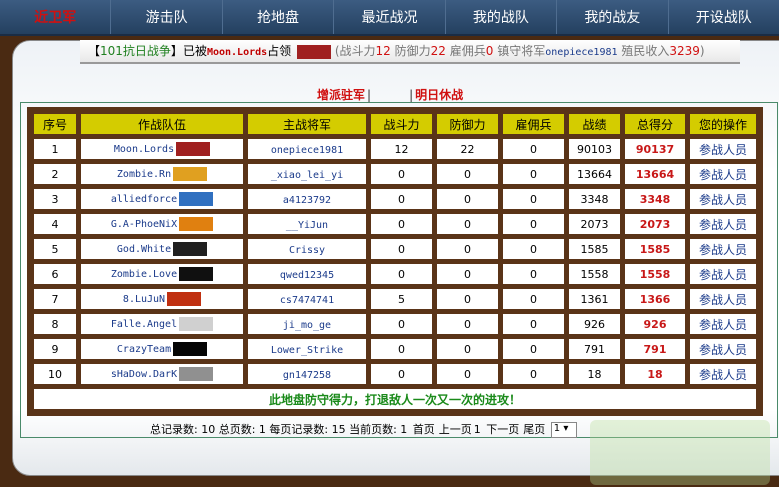  I want to click on general: qwed12345, so click(307, 275).